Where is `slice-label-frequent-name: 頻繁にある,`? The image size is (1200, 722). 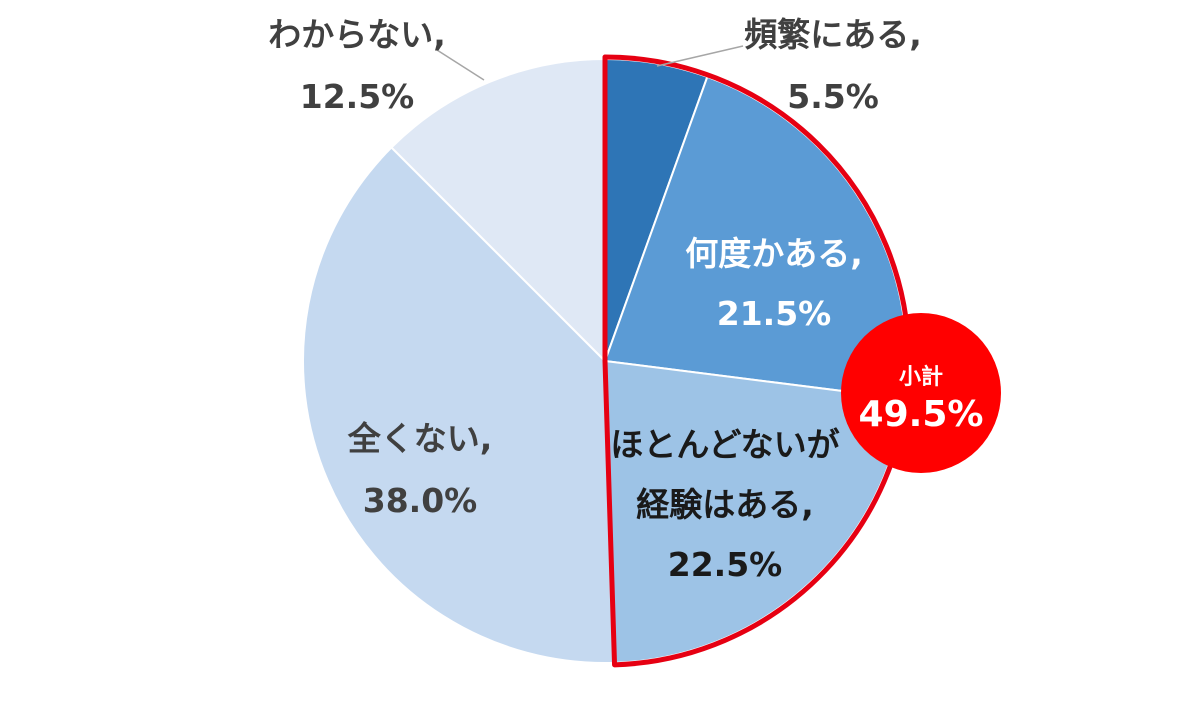
slice-label-frequent-name: 頻繁にある, is located at coordinates (833, 34).